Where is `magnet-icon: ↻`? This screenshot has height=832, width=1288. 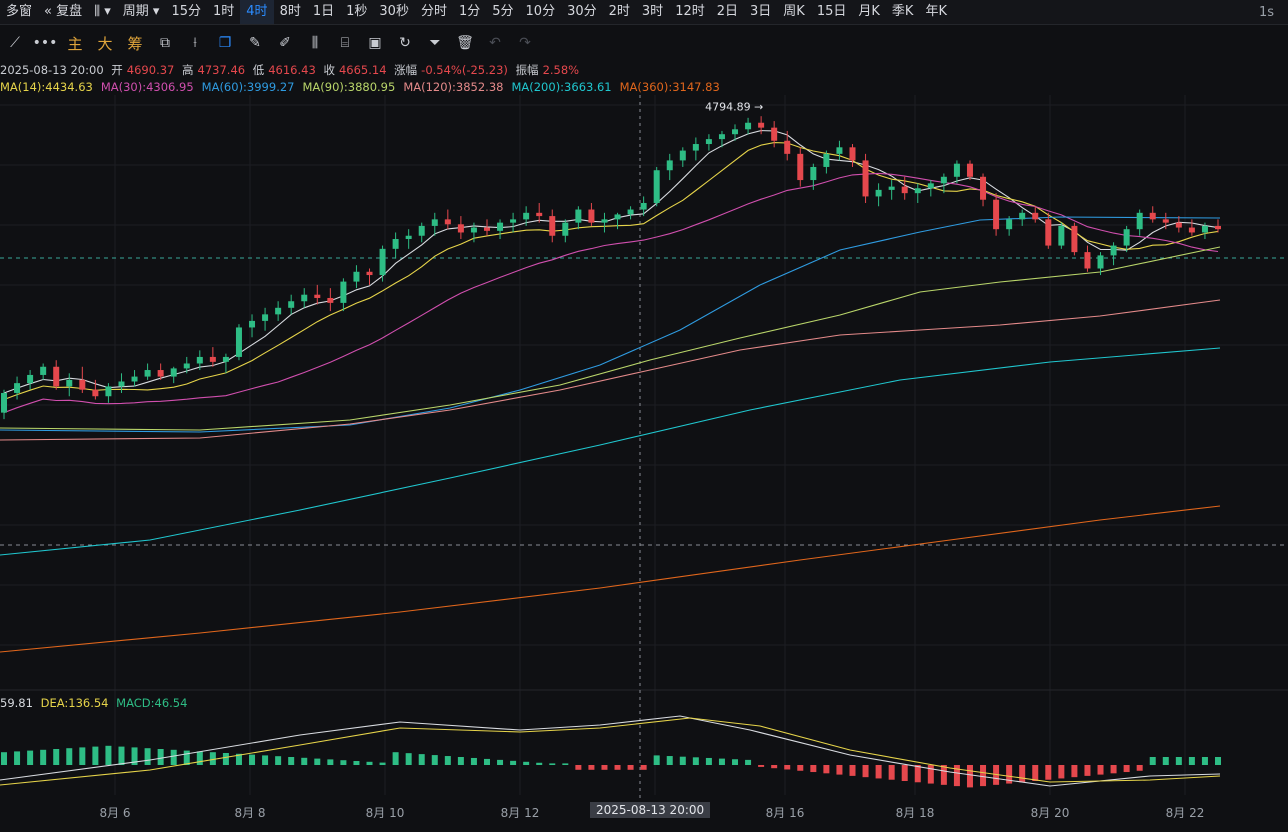 magnet-icon: ↻ is located at coordinates (405, 43).